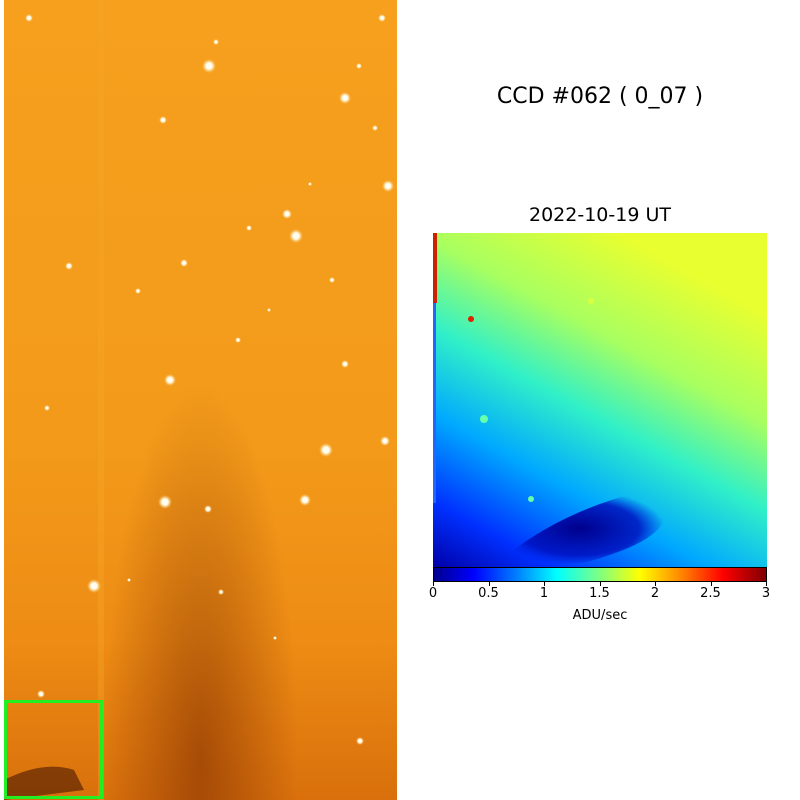  Describe the element at coordinates (600, 615) in the screenshot. I see `colorbar-label: ADU/sec` at that location.